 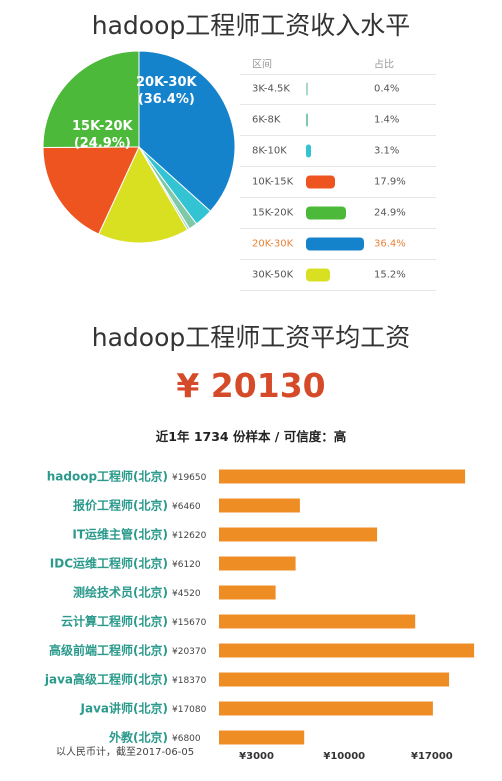 What do you see at coordinates (390, 275) in the screenshot?
I see `row-share: 15.2%` at bounding box center [390, 275].